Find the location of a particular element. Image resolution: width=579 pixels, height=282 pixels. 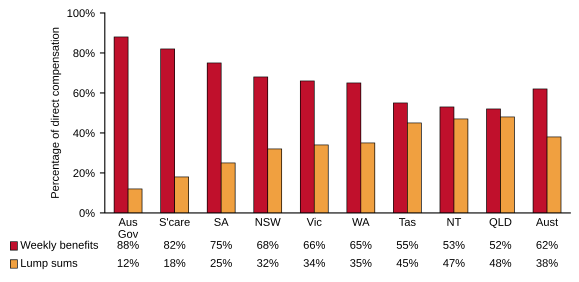

data-label: 65% is located at coordinates (361, 245).